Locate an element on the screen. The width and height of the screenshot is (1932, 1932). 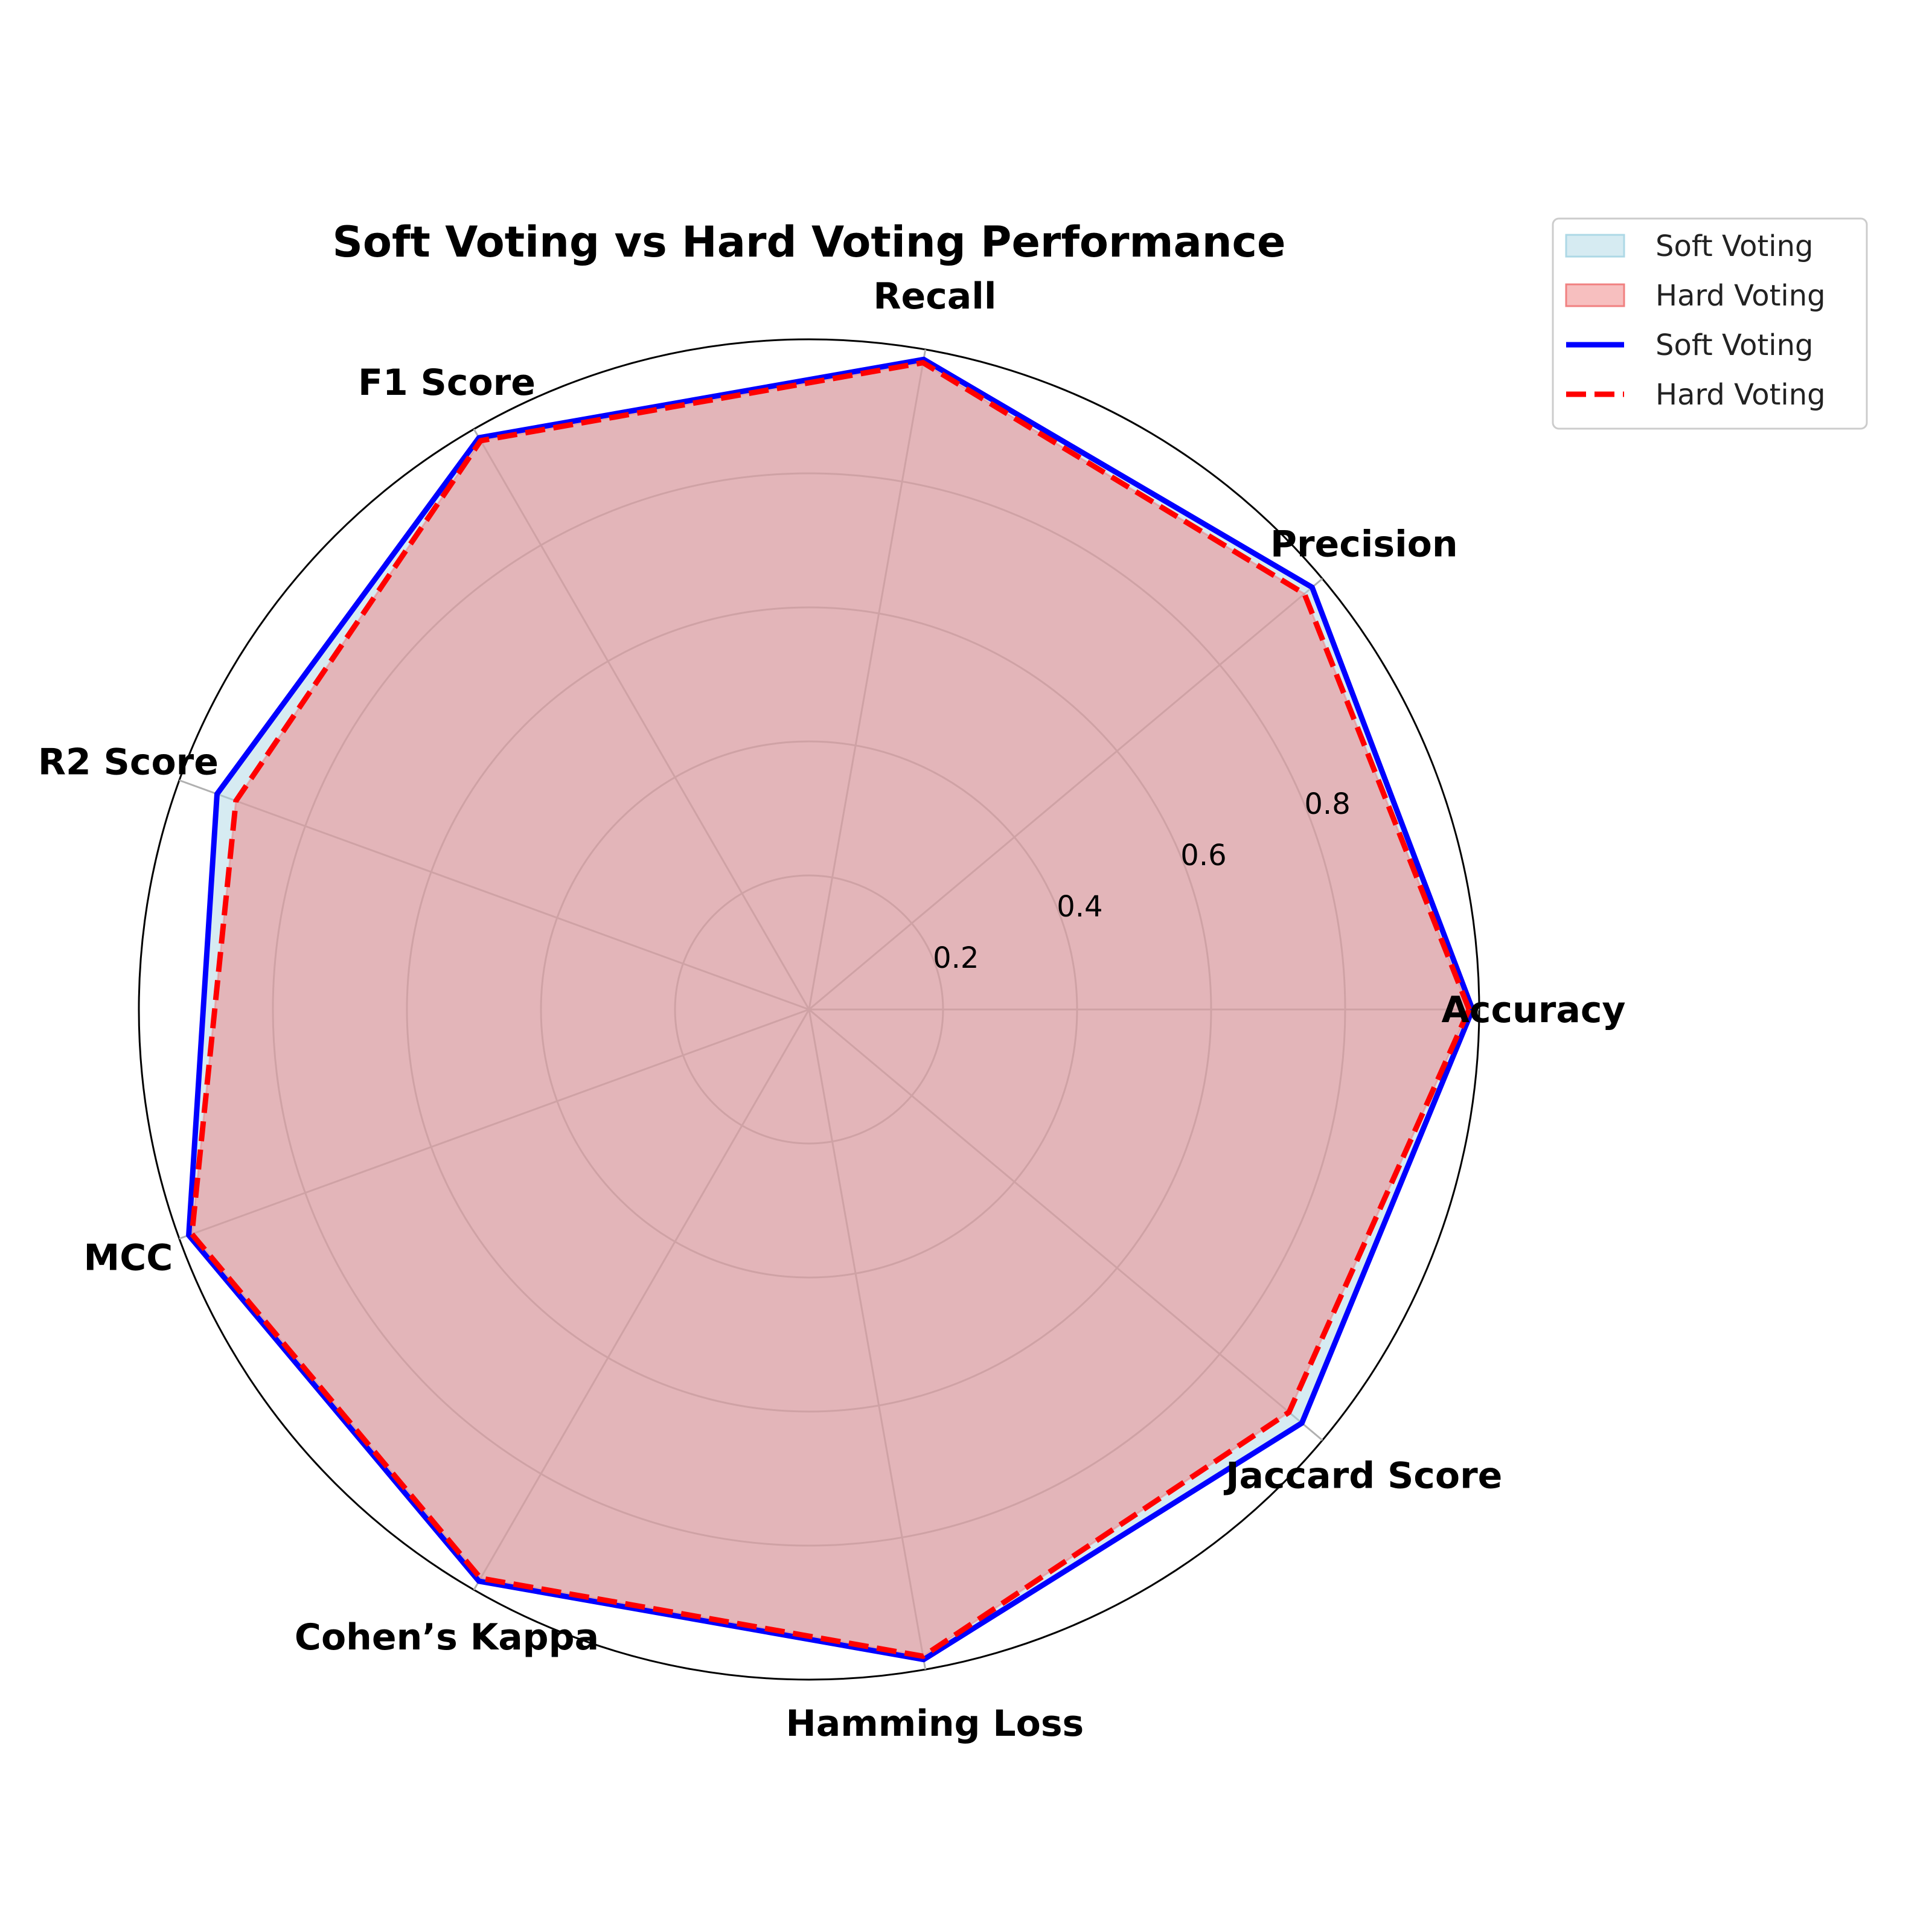
category-label-r2-score: R2 Score is located at coordinates (128, 763).